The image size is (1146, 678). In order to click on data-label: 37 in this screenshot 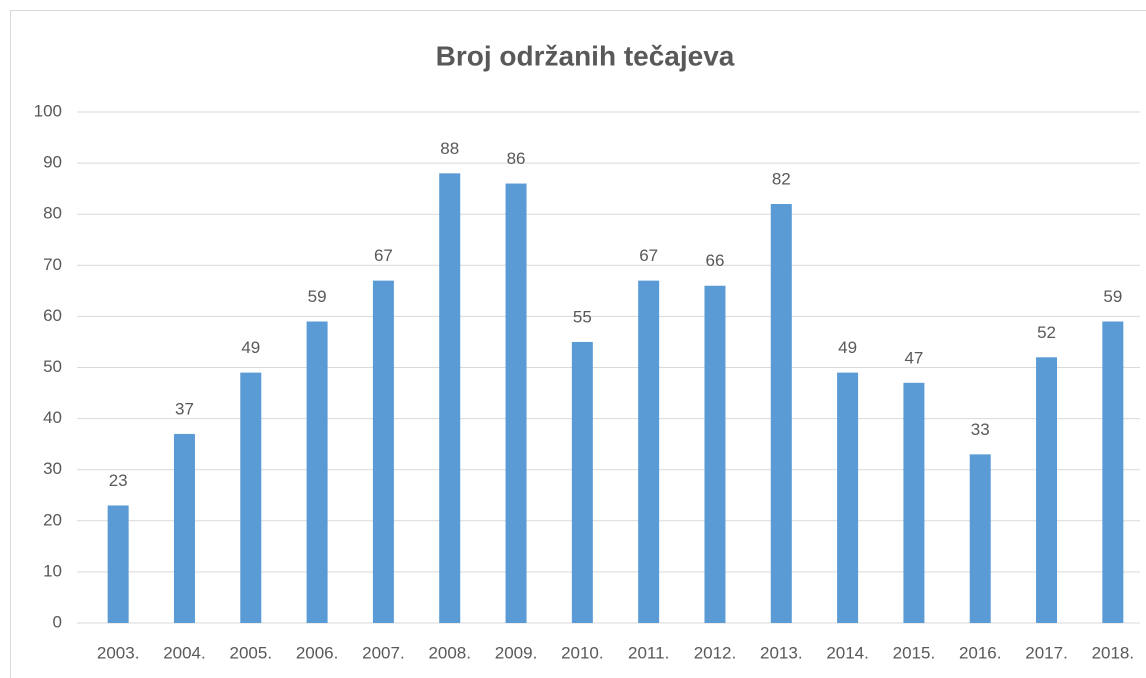, I will do `click(184, 408)`.